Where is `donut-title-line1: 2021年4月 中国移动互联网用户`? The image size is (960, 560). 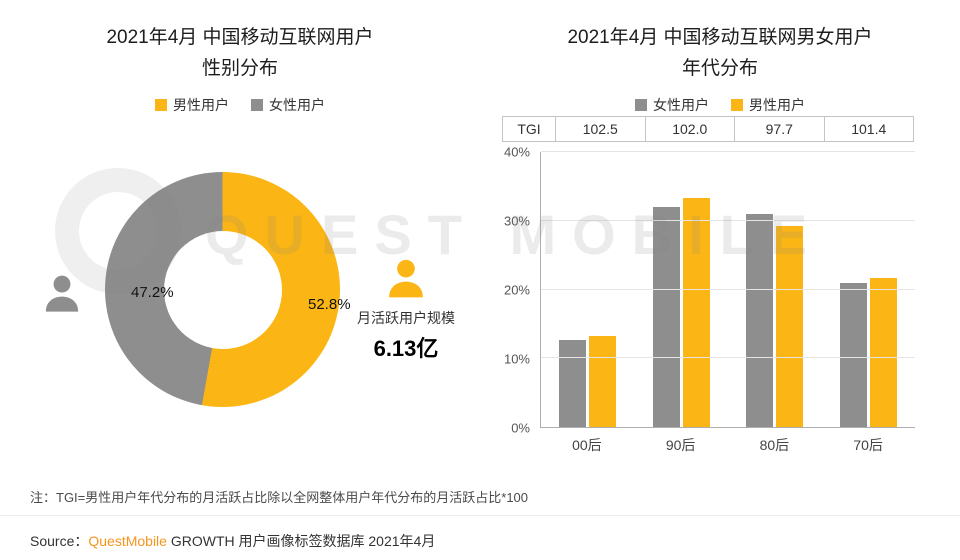 donut-title-line1: 2021年4月 中国移动互联网用户 is located at coordinates (240, 37).